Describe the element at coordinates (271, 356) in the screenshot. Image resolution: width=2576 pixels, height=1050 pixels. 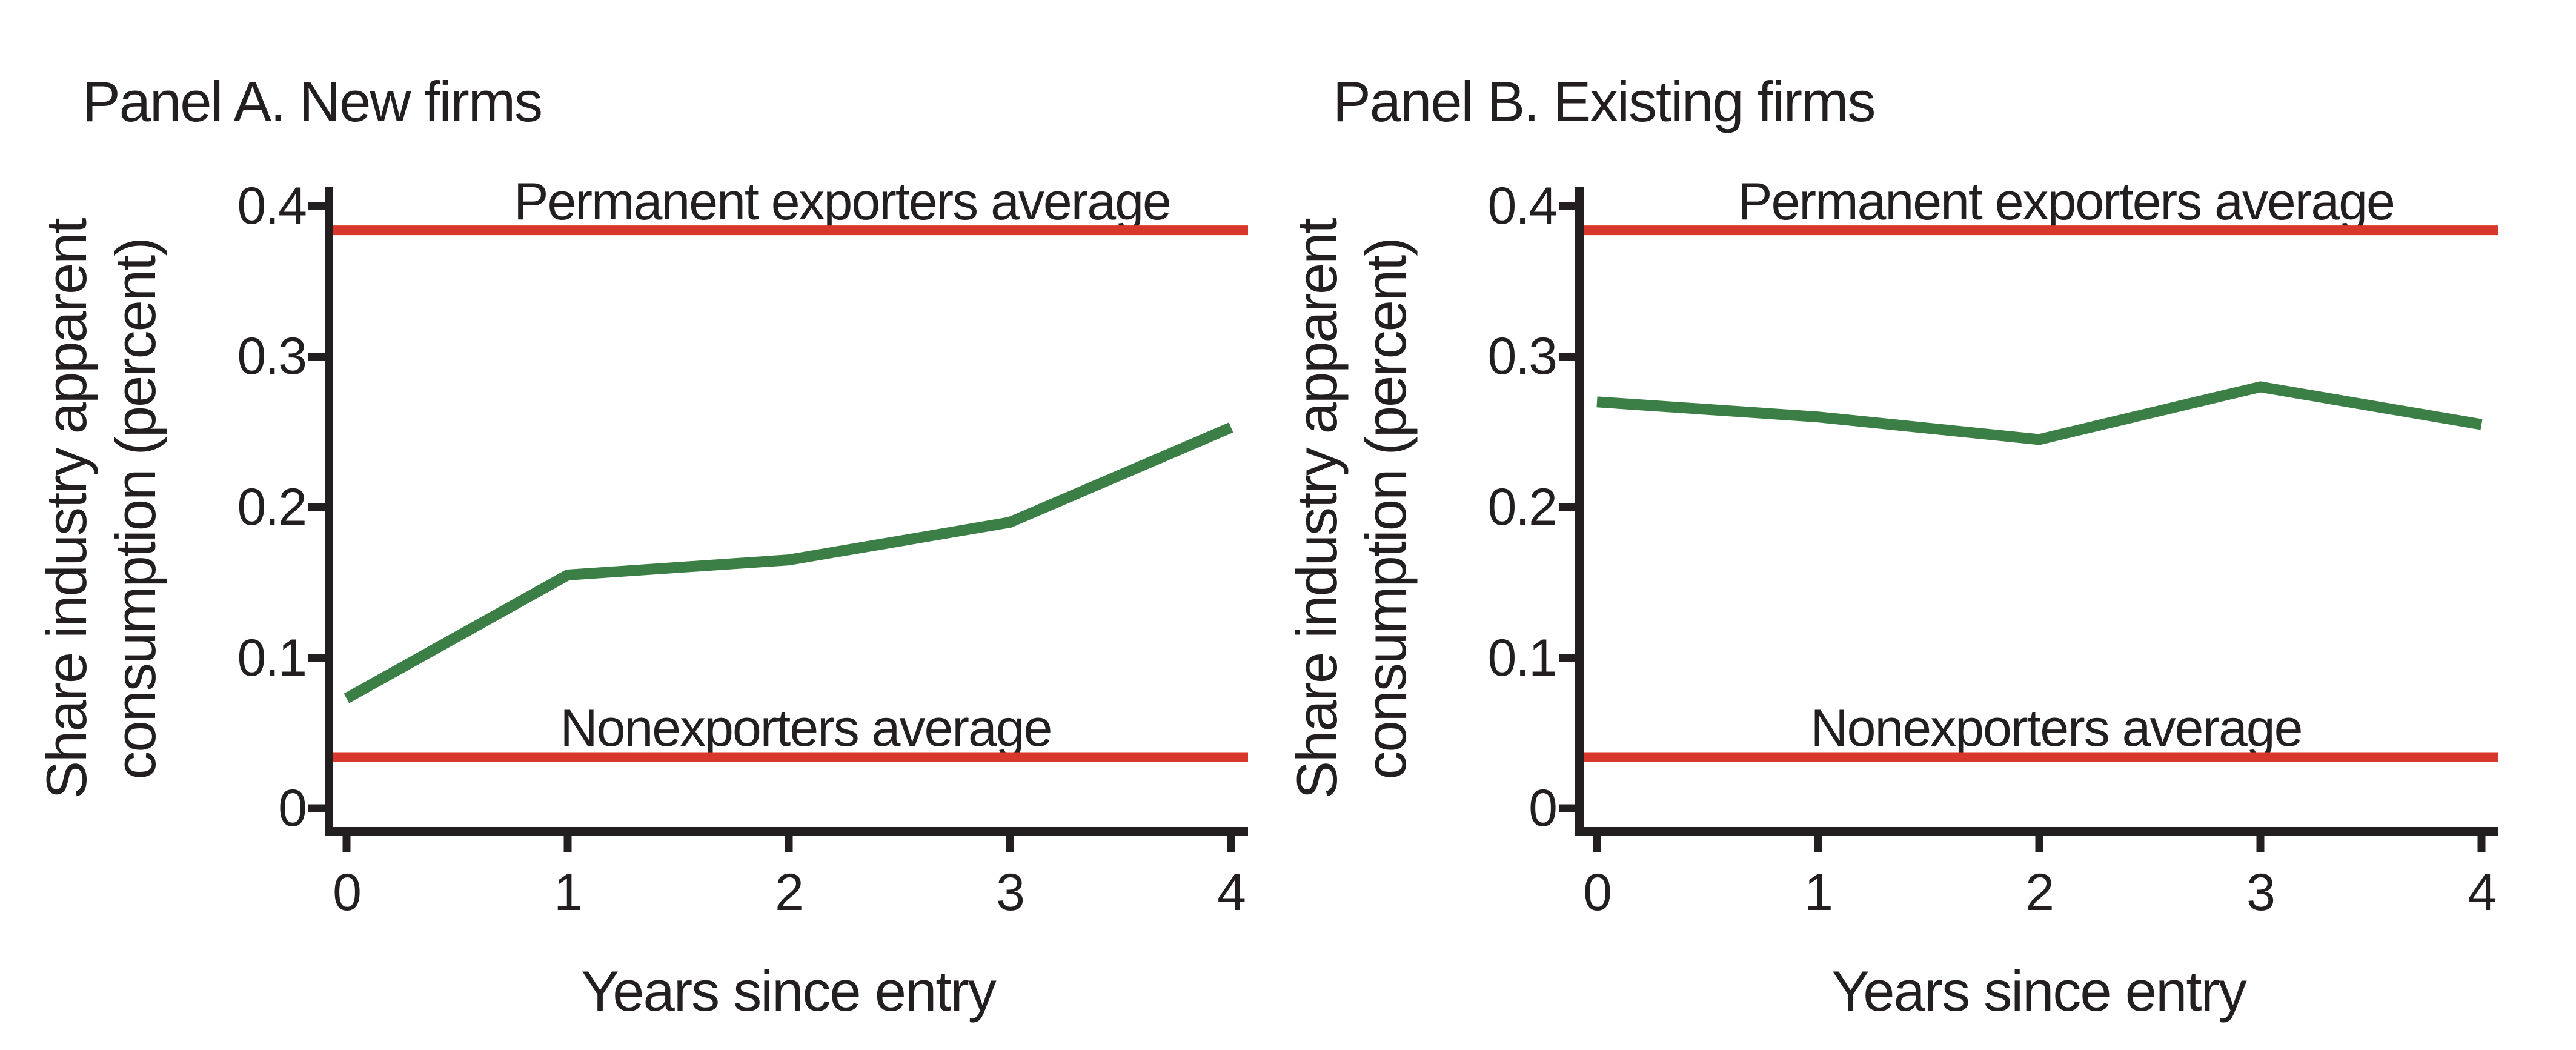
I see `panel-a-ytick-label: 0.3` at that location.